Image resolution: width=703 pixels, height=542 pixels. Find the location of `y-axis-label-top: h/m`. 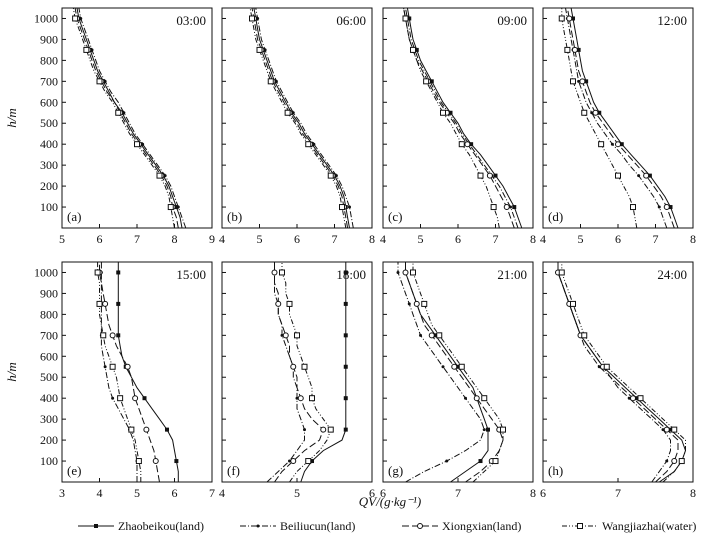

y-axis-label-top: h/m is located at coordinates (11, 118).